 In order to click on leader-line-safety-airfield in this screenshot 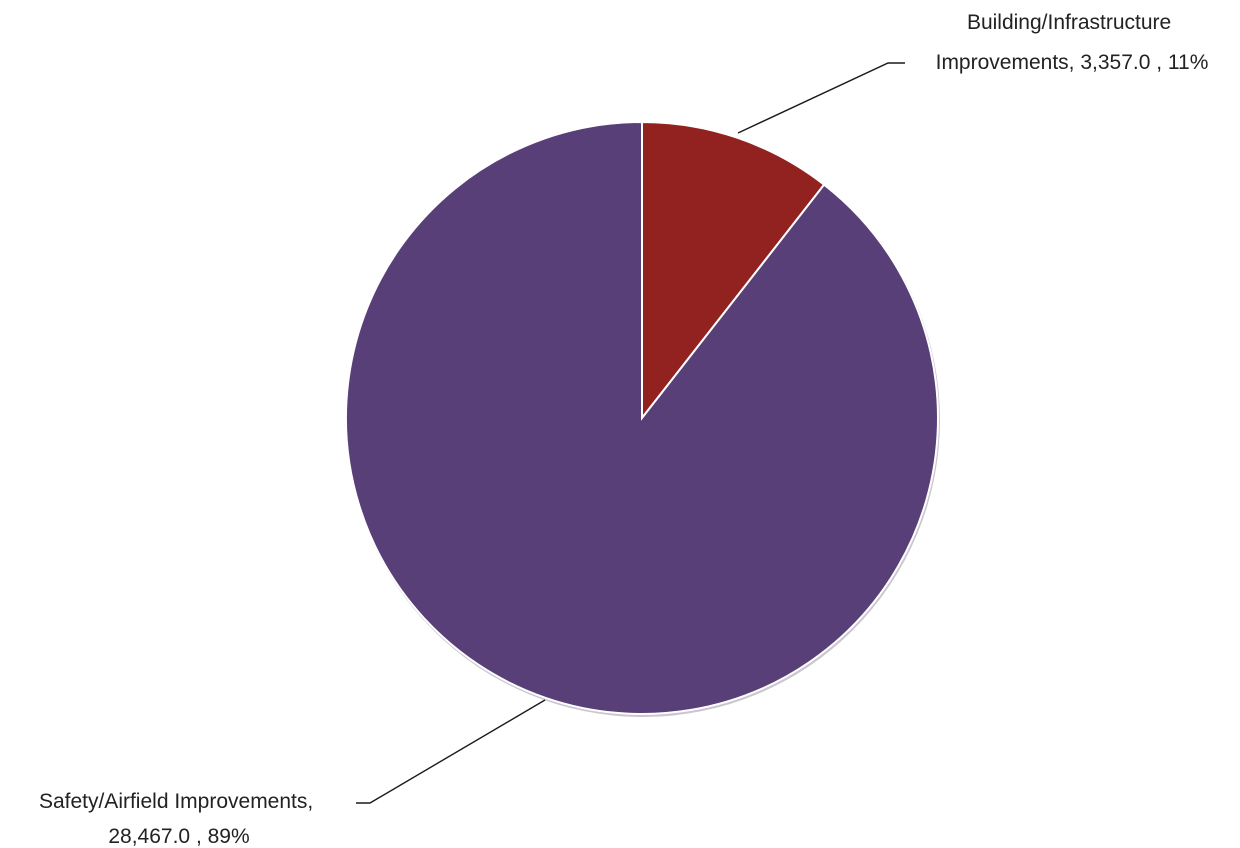, I will do `click(451, 751)`.